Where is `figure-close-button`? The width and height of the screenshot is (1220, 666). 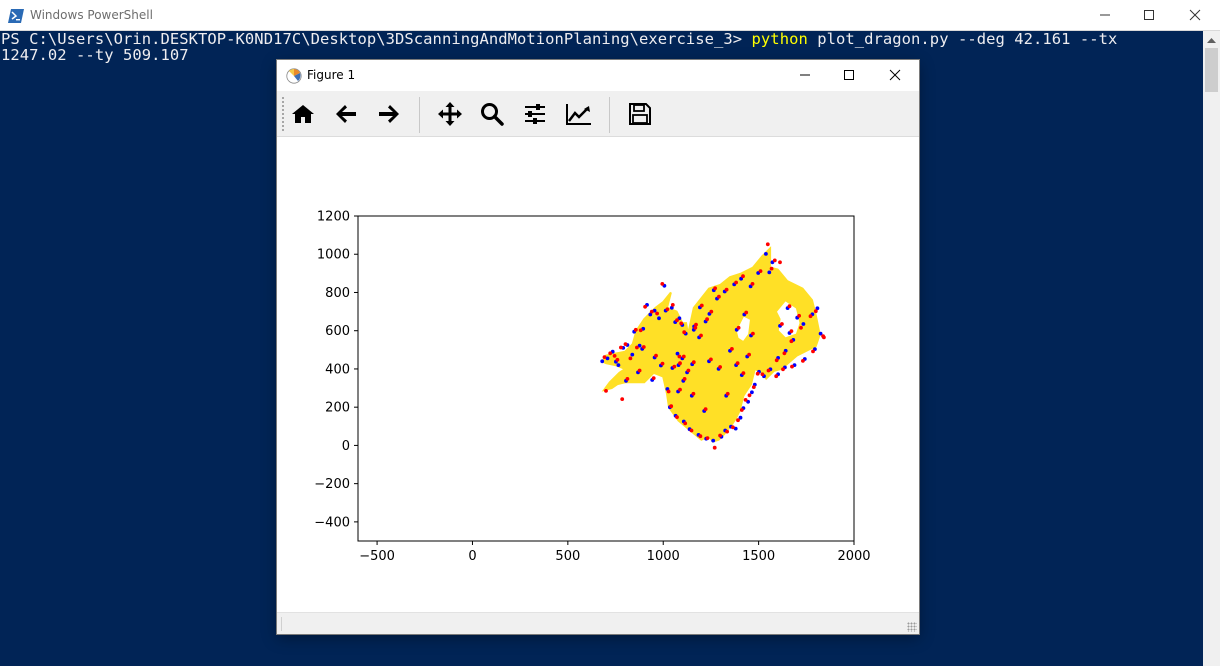
figure-close-button is located at coordinates (895, 75).